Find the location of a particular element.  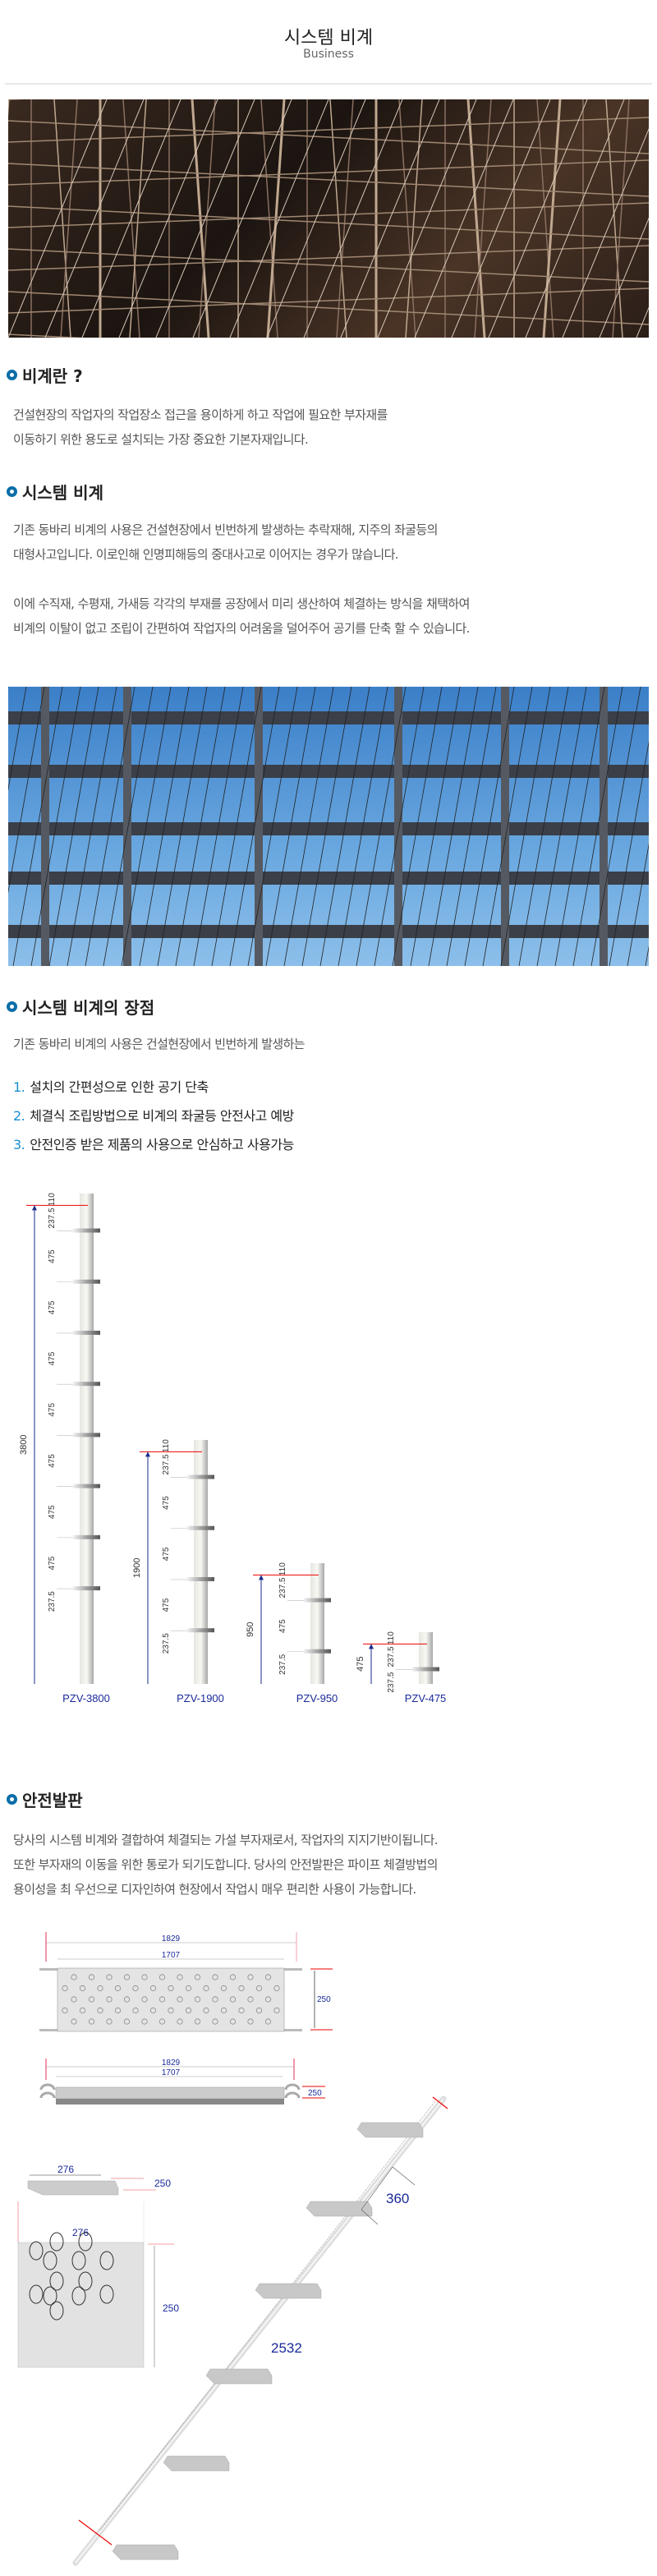

section-heading-platform: 안전발판 is located at coordinates (45, 1799).